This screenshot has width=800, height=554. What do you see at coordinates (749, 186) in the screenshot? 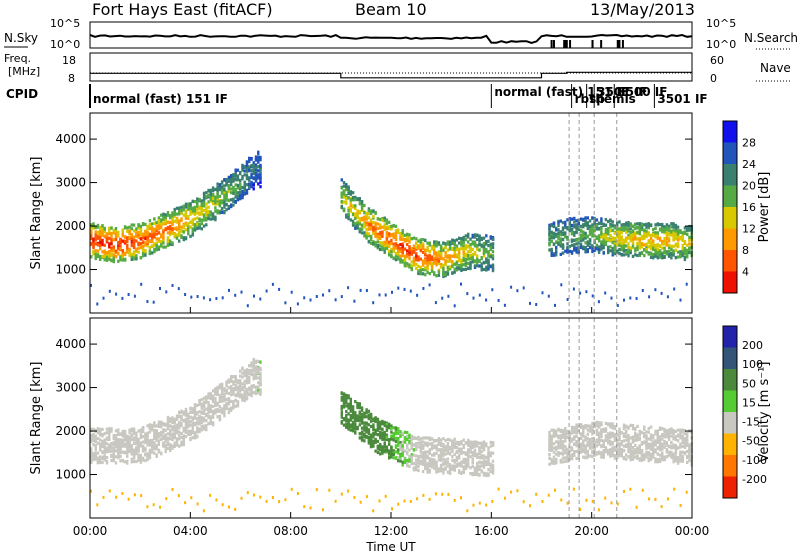
I see `colorbar-tick-label: 20` at bounding box center [749, 186].